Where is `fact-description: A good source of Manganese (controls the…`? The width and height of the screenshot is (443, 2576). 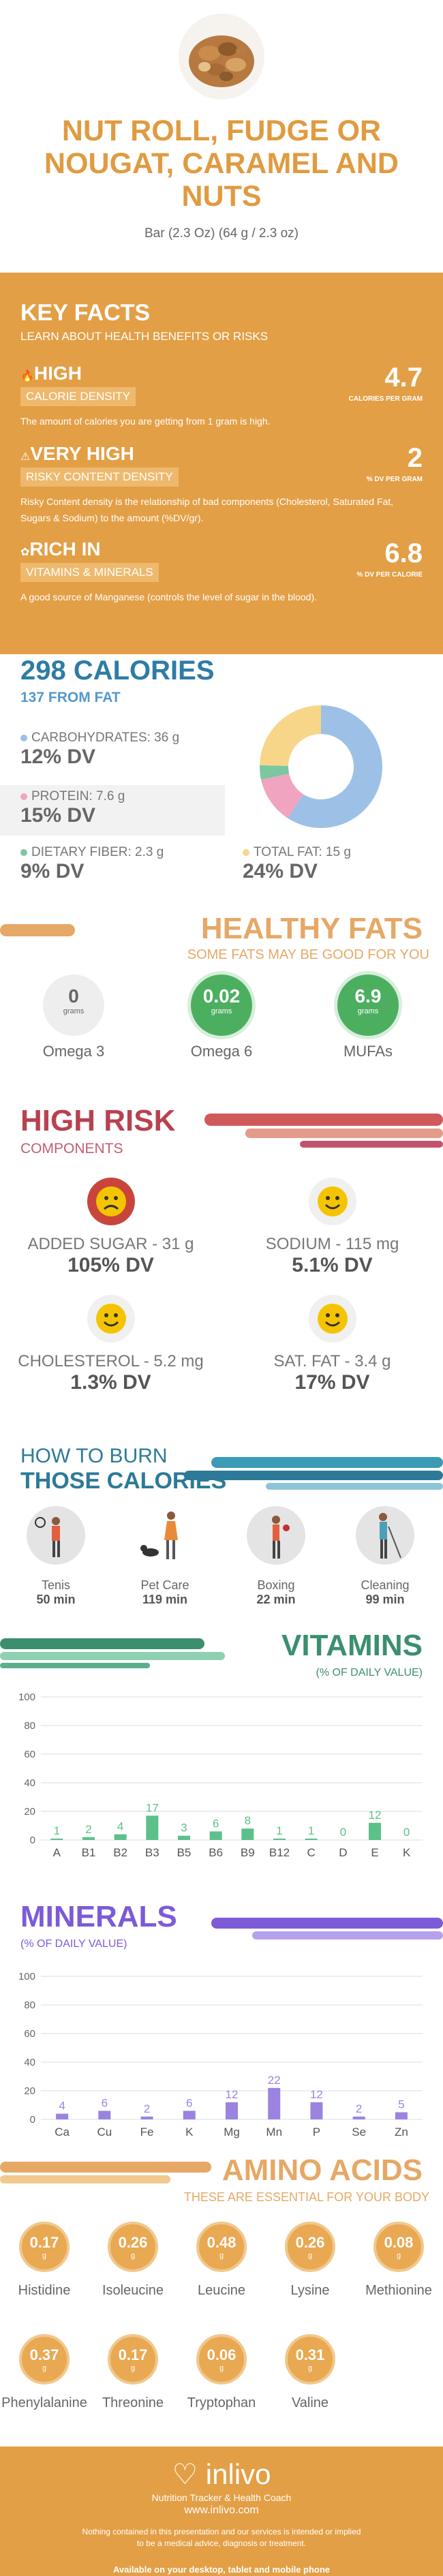 fact-description: A good source of Manganese (controls the… is located at coordinates (169, 597).